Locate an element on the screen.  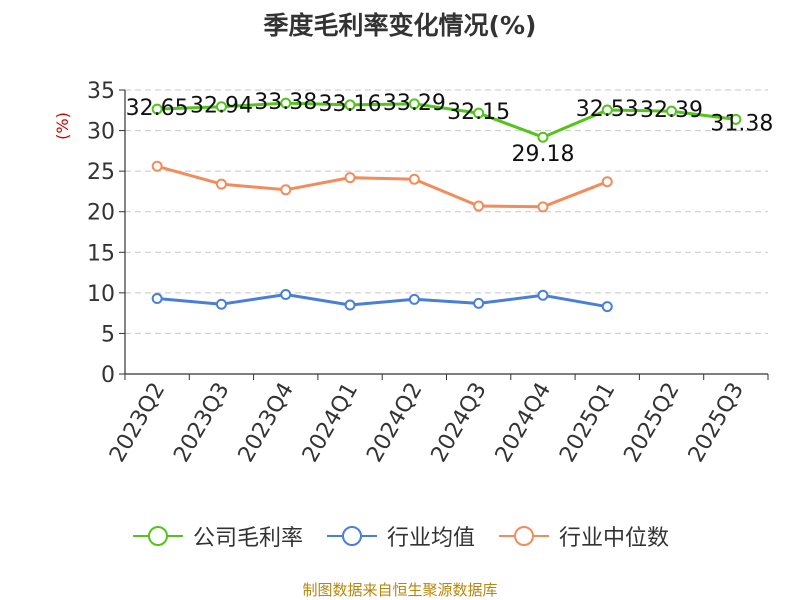
y-tick-label: 5 is located at coordinates (108, 334).